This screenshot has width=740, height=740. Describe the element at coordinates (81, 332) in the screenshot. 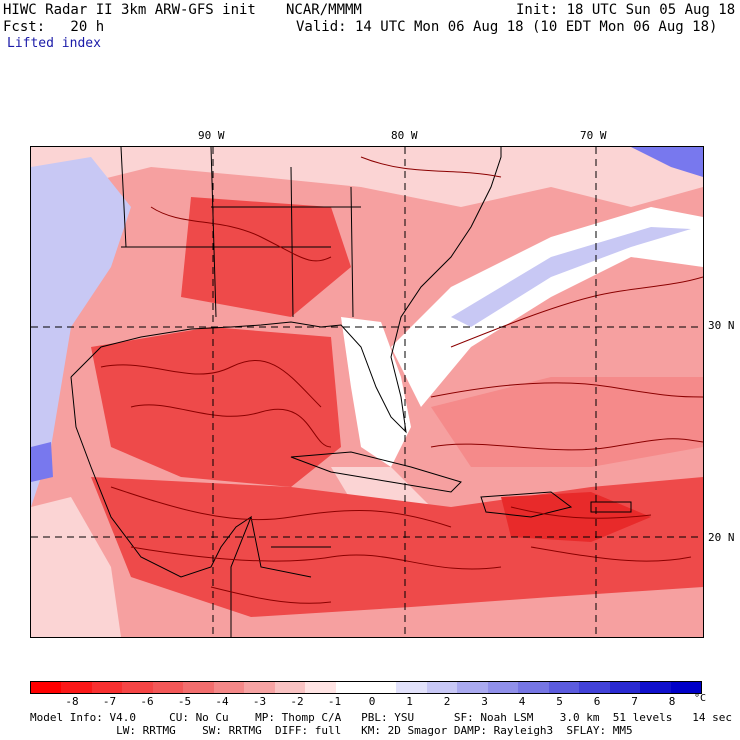

I see `west-light-blue-region` at that location.